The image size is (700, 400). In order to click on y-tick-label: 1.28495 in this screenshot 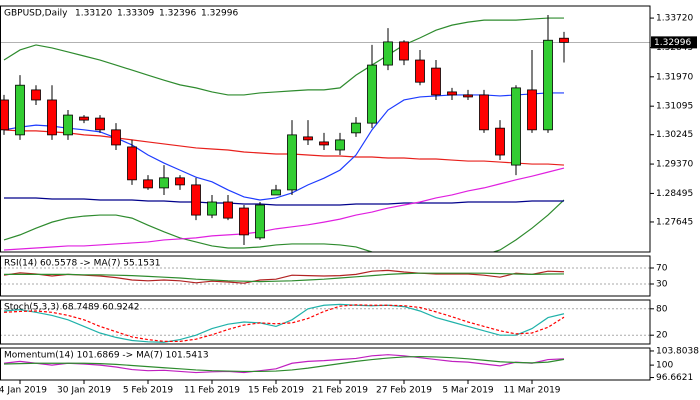, I will do `click(674, 194)`.